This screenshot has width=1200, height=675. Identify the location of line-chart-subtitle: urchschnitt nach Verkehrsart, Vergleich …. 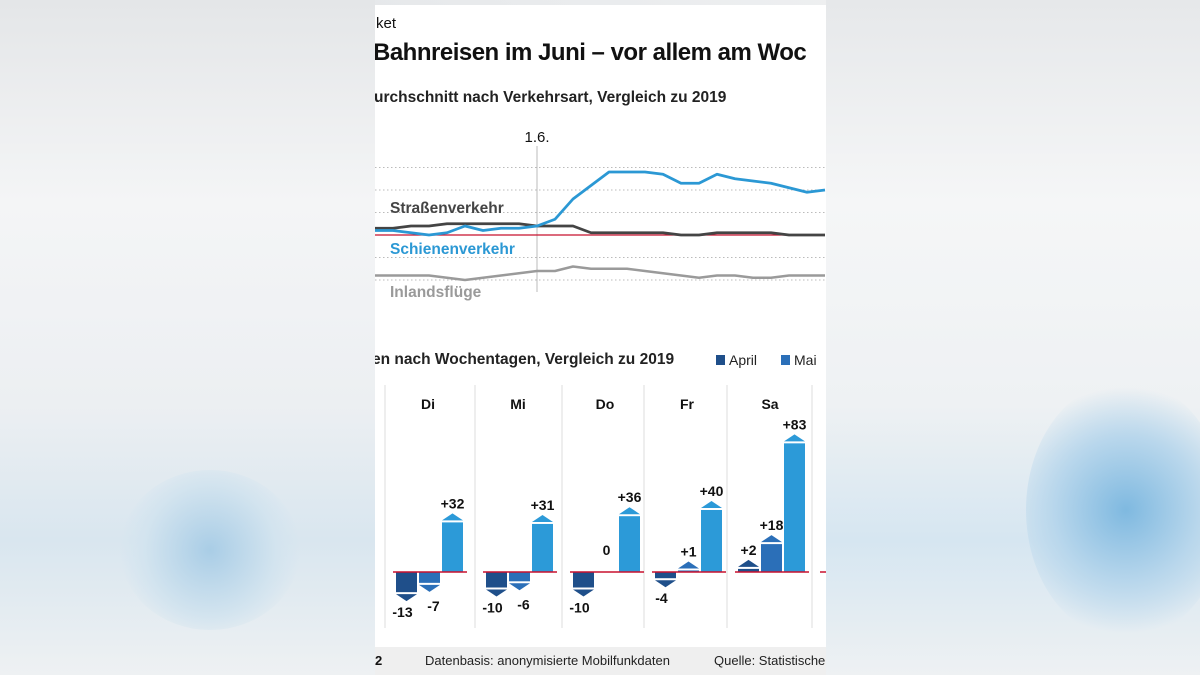
(551, 97).